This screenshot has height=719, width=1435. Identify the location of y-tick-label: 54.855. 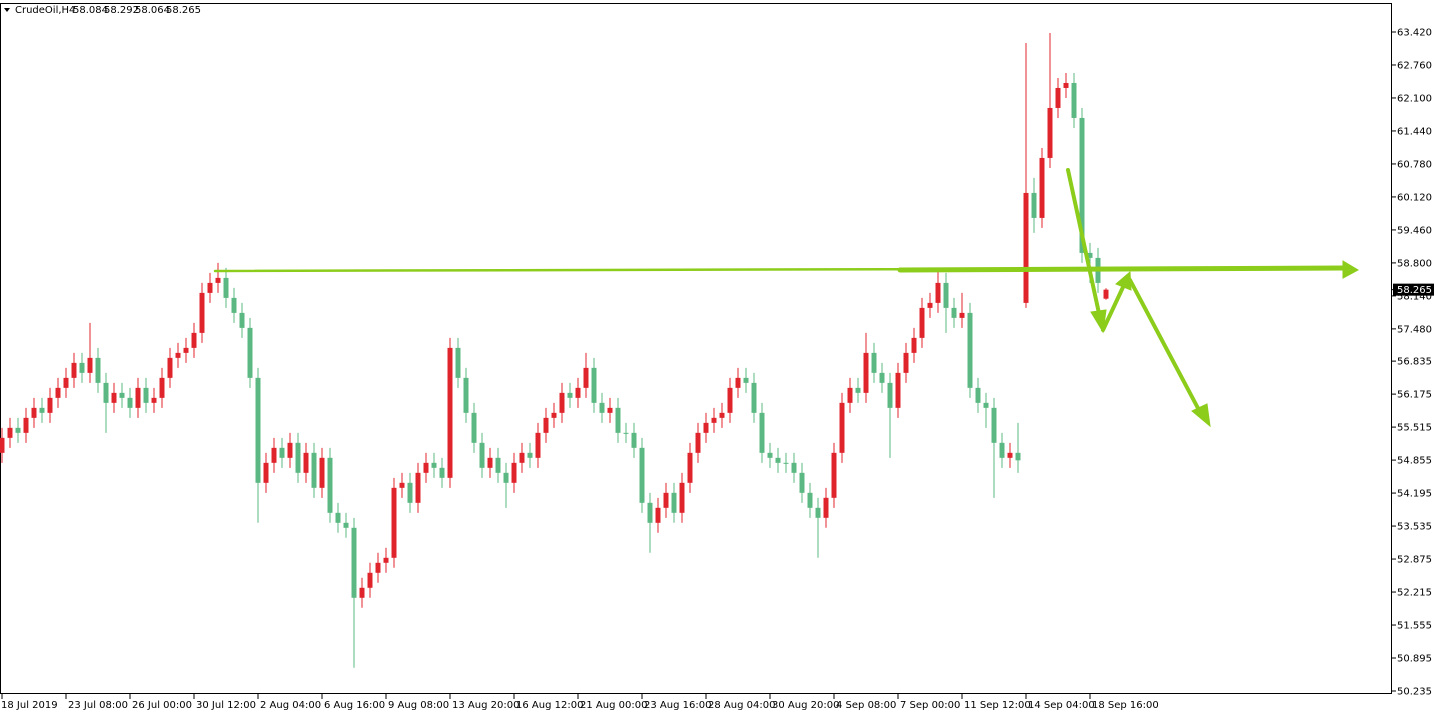
(1414, 461).